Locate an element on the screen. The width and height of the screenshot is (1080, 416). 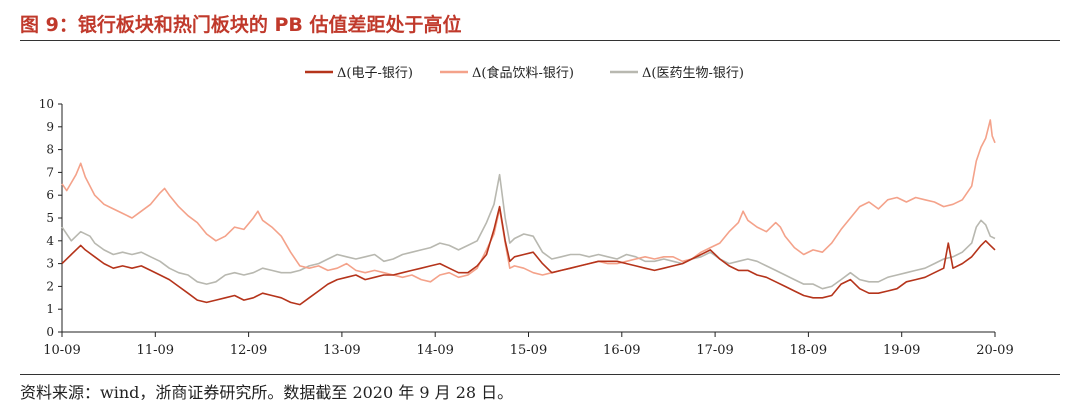
chart-legend: Δ(电子-银行) Δ(食品饮料-银行) Δ(医药生物-银行) is located at coordinates (524, 73).